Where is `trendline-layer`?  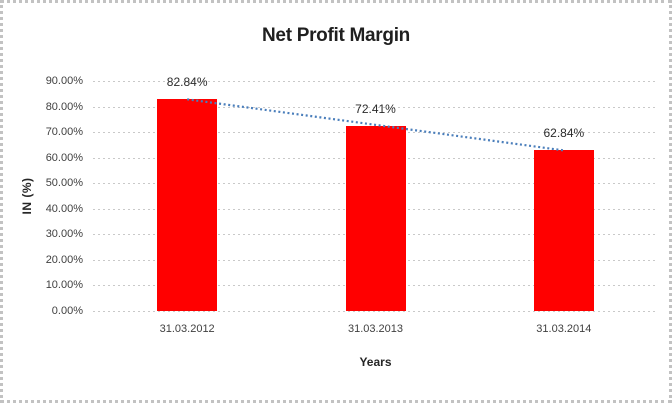
trendline-layer is located at coordinates (375, 125).